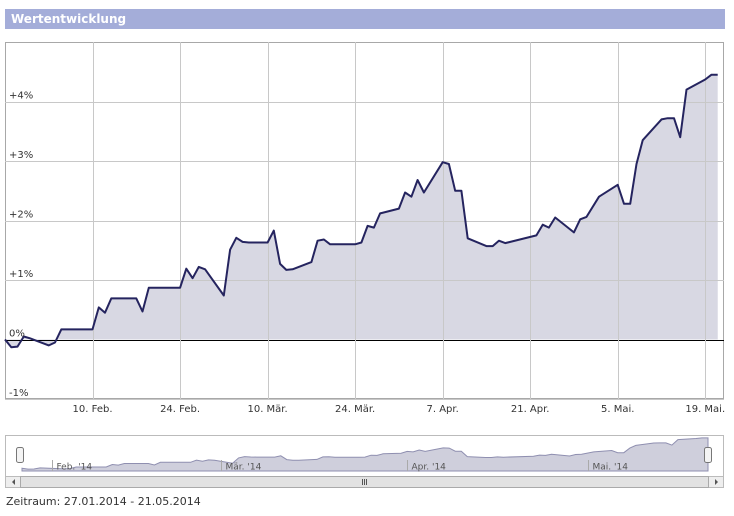 The image size is (734, 516). Describe the element at coordinates (68, 19) in the screenshot. I see `header-title: Wertentwicklung` at that location.